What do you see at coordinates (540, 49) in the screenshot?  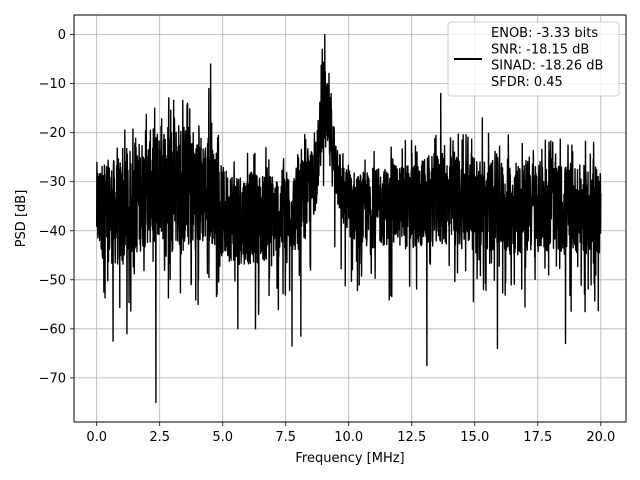 I see `legend-entry-line: SNR: -18.15 dB` at bounding box center [540, 49].